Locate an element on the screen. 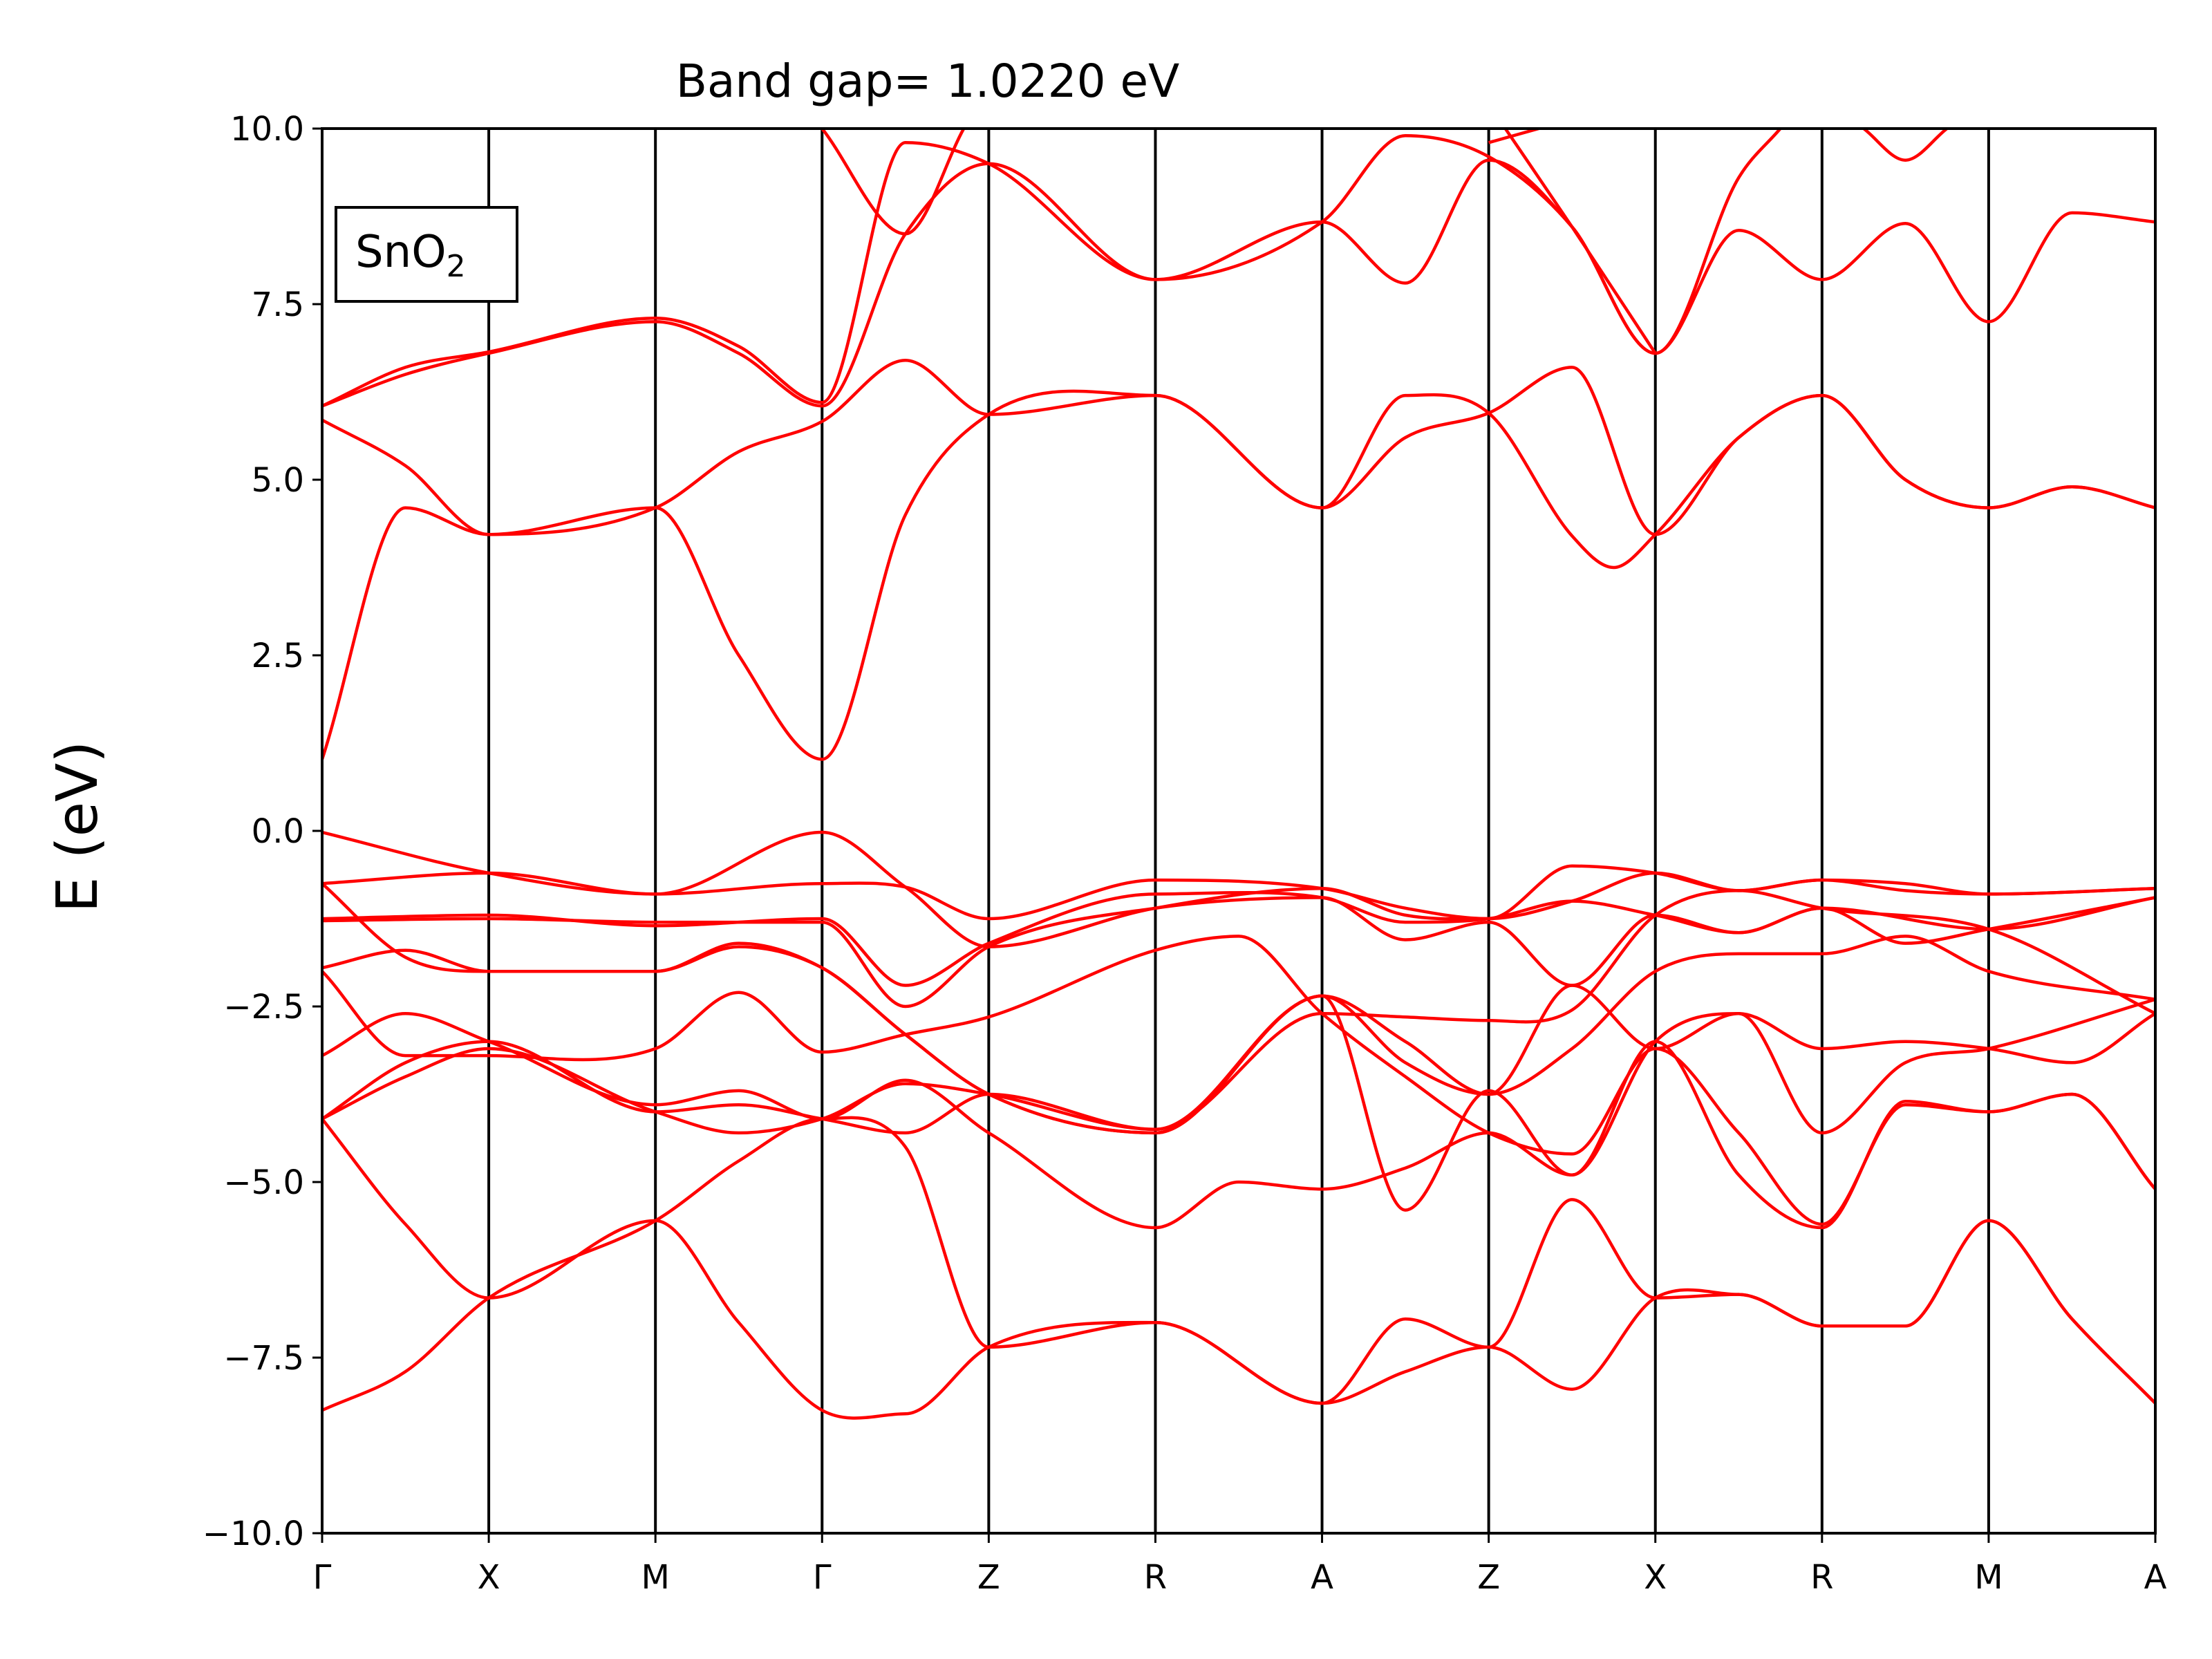 This screenshot has height=1659, width=2212. y-tick-label: 2.5 is located at coordinates (278, 656).